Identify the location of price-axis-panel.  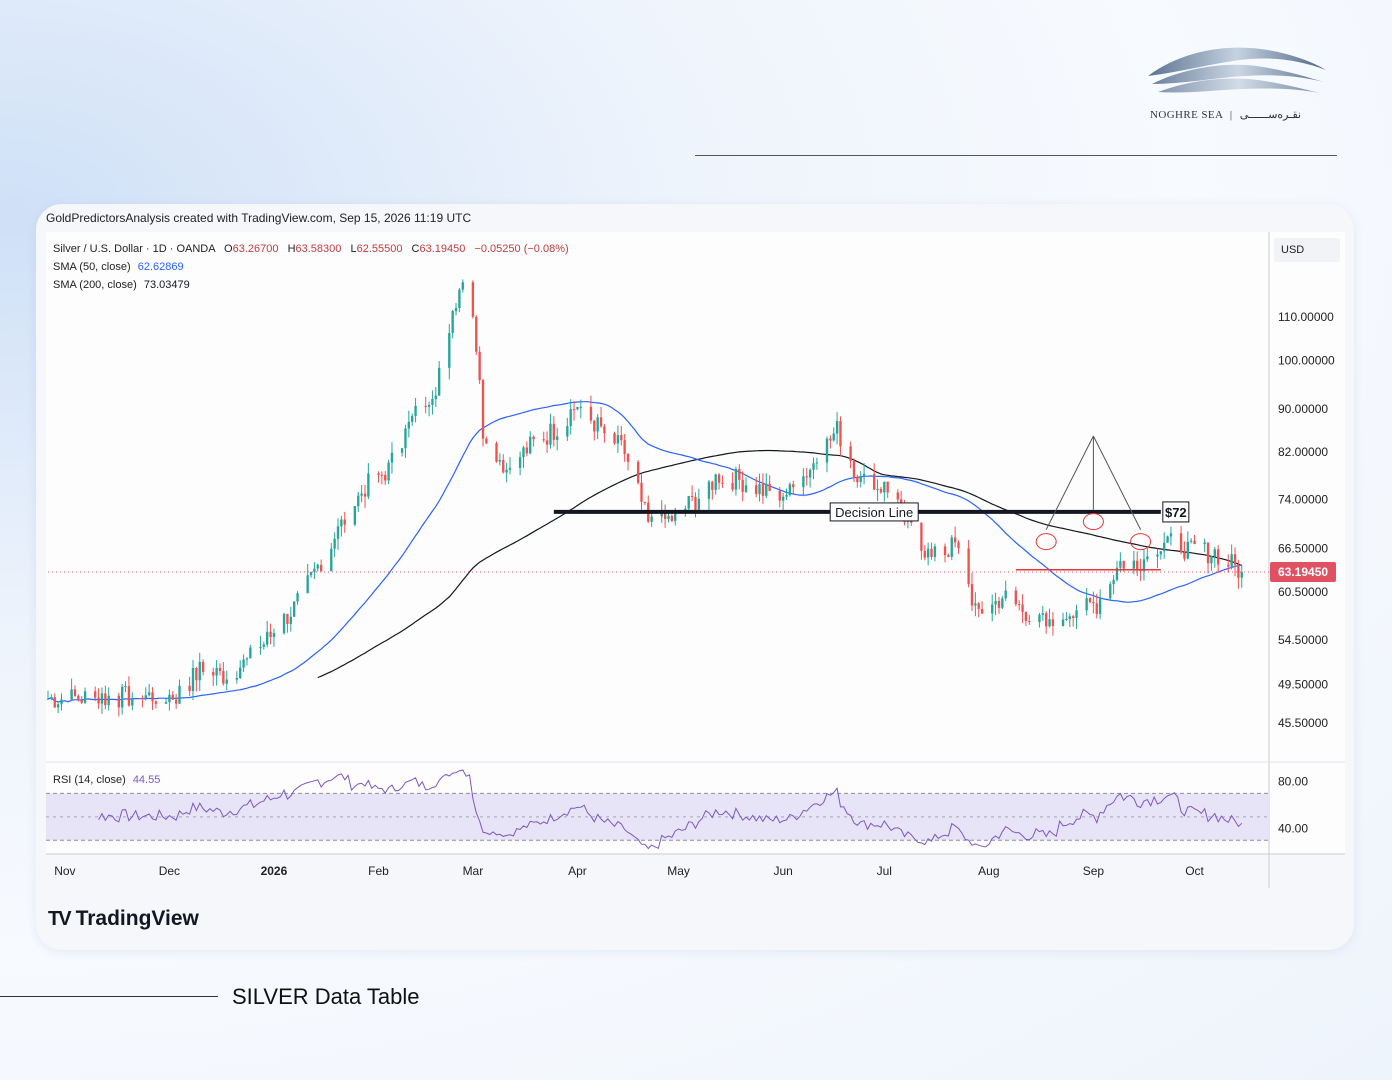
(1307, 543).